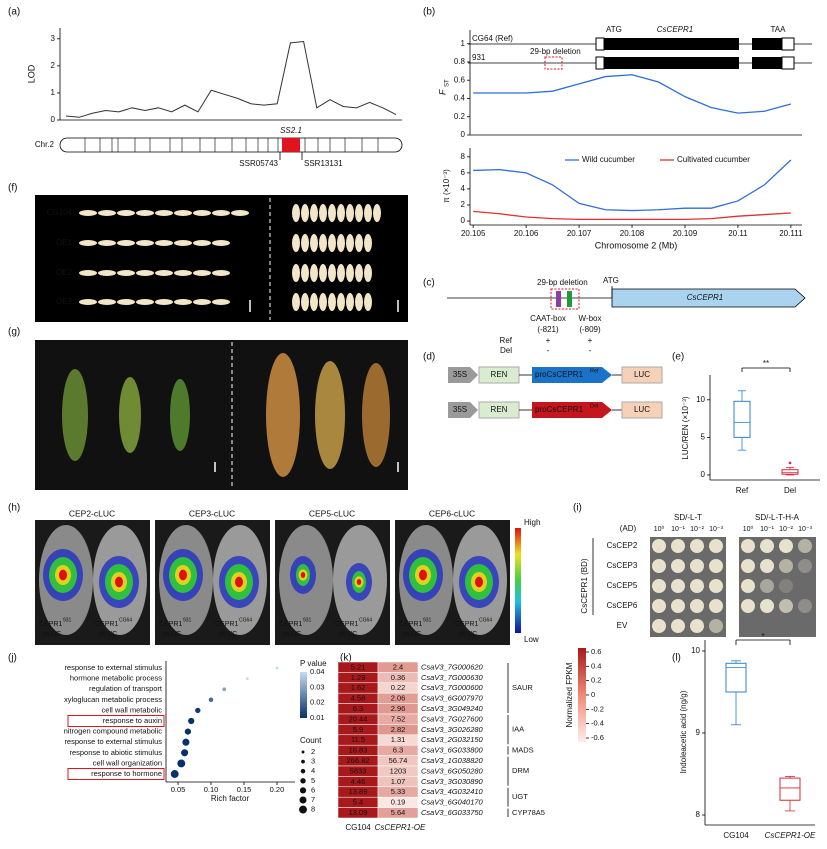 This screenshot has width=827, height=849. Describe the element at coordinates (303, 771) in the screenshot. I see `size-key` at that location.